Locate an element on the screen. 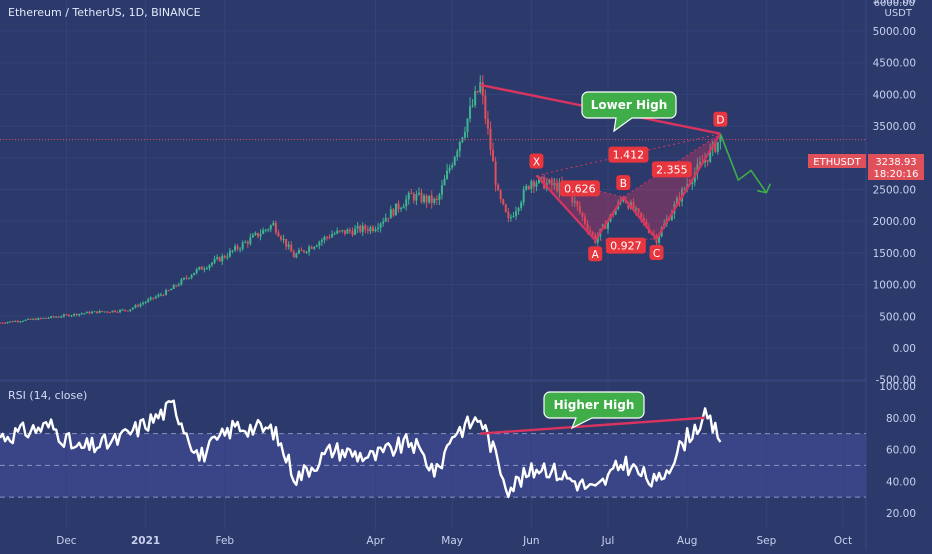 The width and height of the screenshot is (932, 554). higher-high-trendline is located at coordinates (593, 425).